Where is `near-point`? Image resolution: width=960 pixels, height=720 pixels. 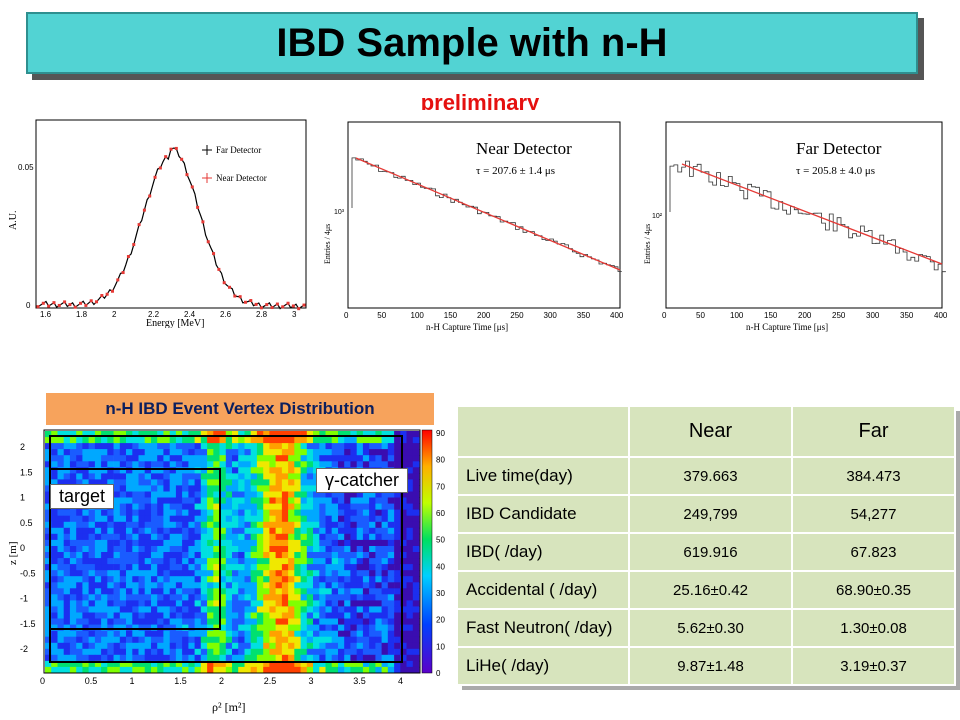
near-point is located at coordinates (59, 305).